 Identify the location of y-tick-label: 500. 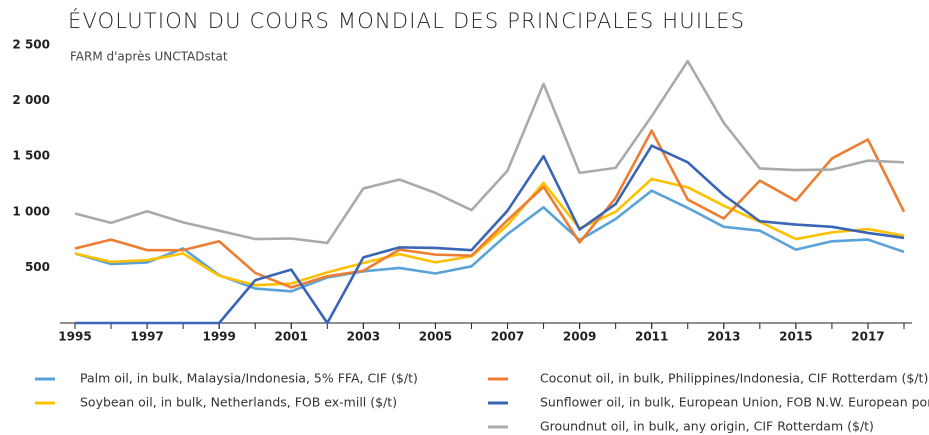
(37, 267).